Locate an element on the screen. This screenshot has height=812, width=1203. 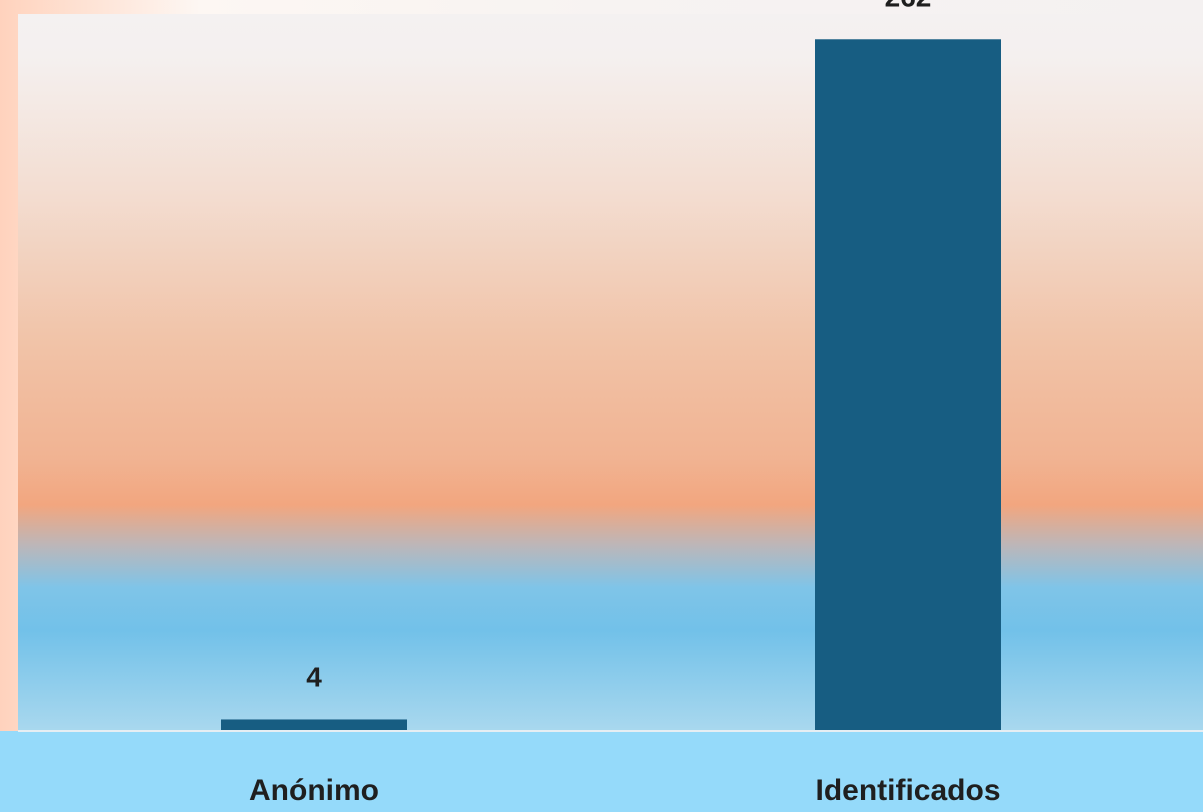
bar-anonimo is located at coordinates (314, 724).